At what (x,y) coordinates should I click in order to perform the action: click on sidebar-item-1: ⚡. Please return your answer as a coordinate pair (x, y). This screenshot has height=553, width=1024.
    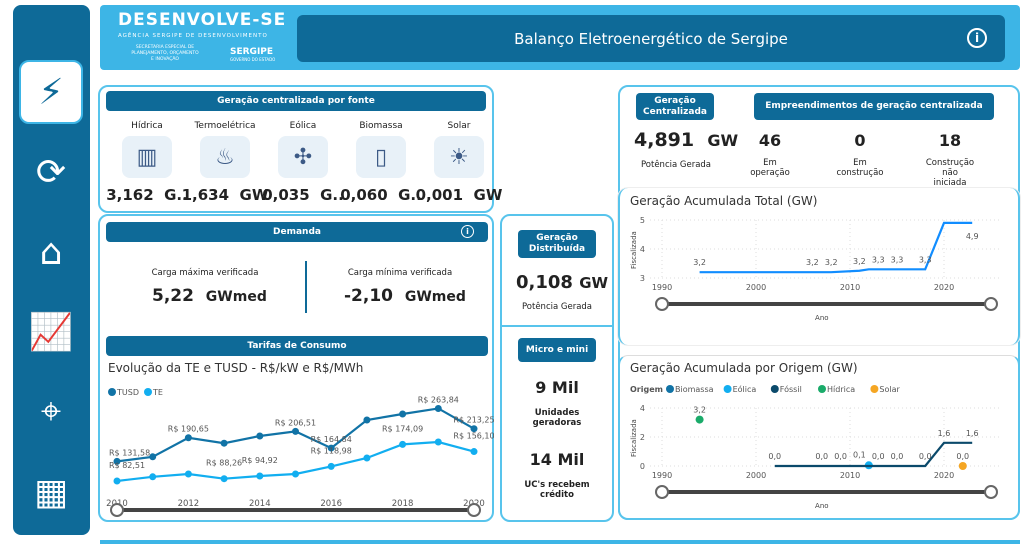
    Looking at the image, I should click on (51, 92).